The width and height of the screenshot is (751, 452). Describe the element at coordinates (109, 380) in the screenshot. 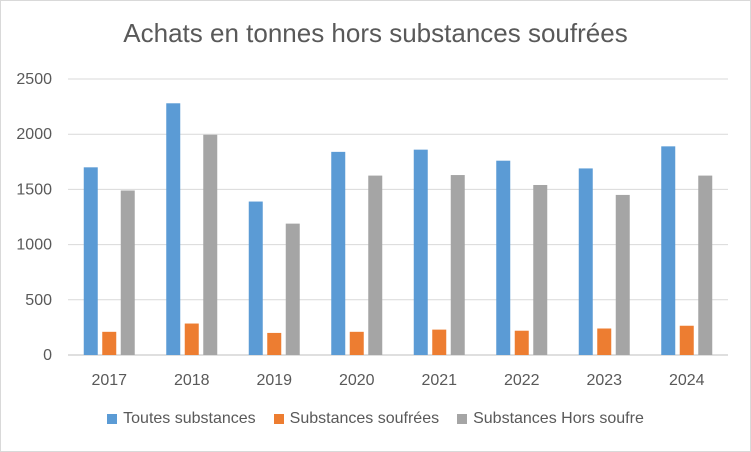

I see `x-tick-label: 2017` at that location.